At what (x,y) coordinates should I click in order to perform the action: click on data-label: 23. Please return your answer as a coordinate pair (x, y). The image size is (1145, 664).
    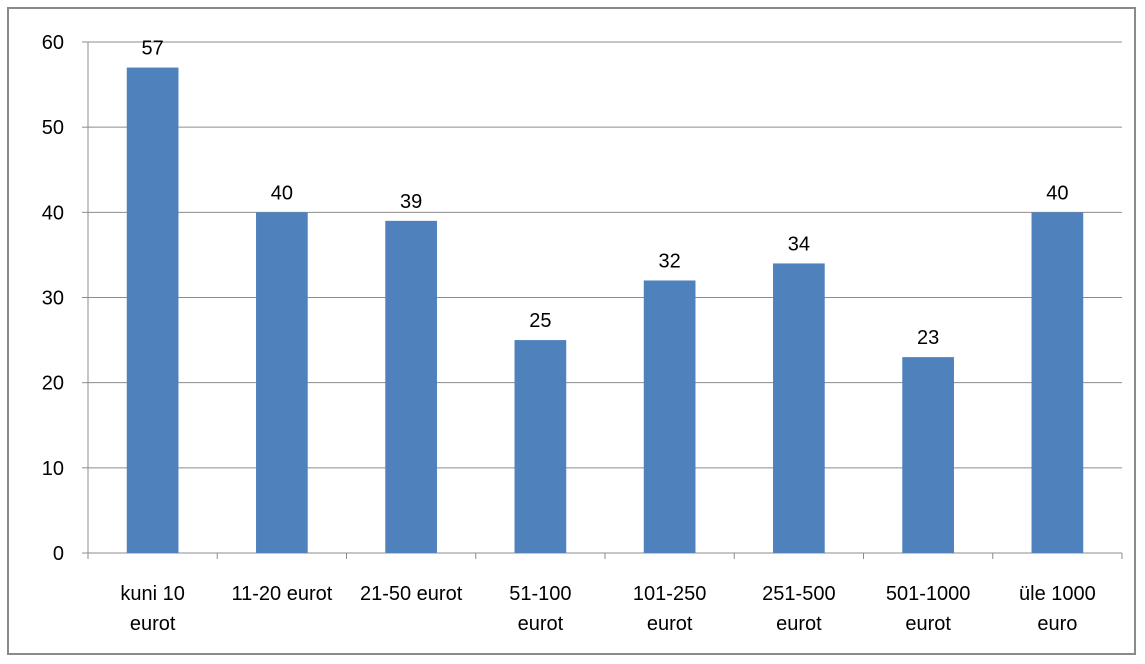
    Looking at the image, I should click on (928, 338).